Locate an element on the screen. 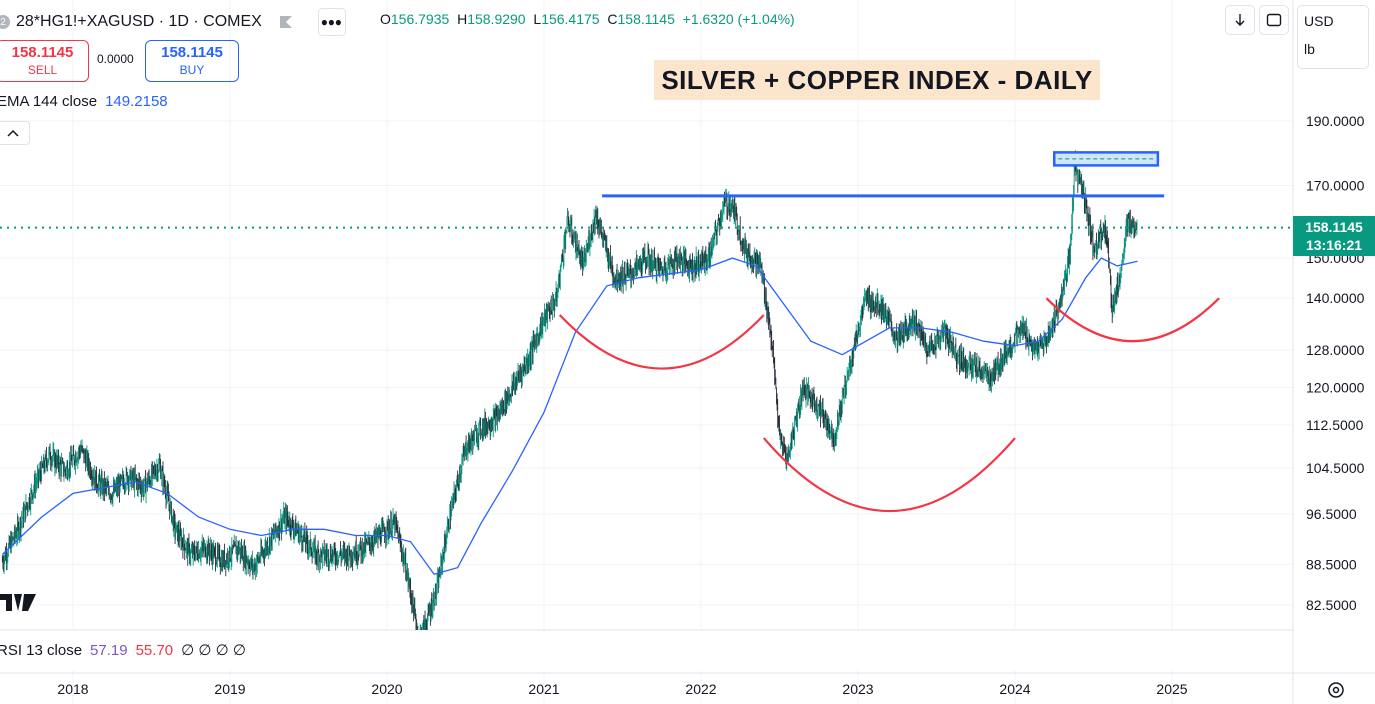  chart-annotation-title: SILVER + COPPER INDEX - DAILY is located at coordinates (877, 80).